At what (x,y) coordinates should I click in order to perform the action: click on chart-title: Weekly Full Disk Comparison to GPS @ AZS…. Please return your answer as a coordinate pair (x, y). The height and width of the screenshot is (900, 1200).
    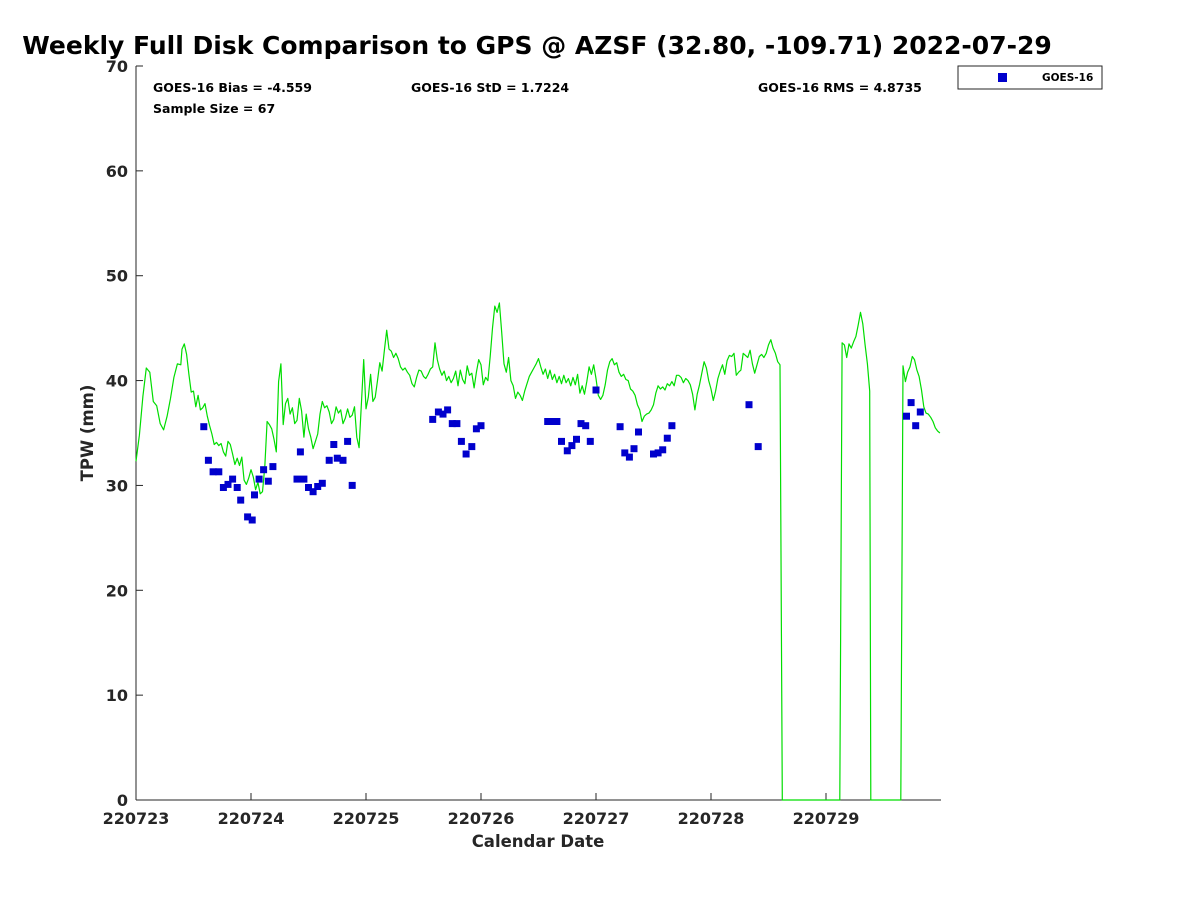
    Looking at the image, I should click on (537, 45).